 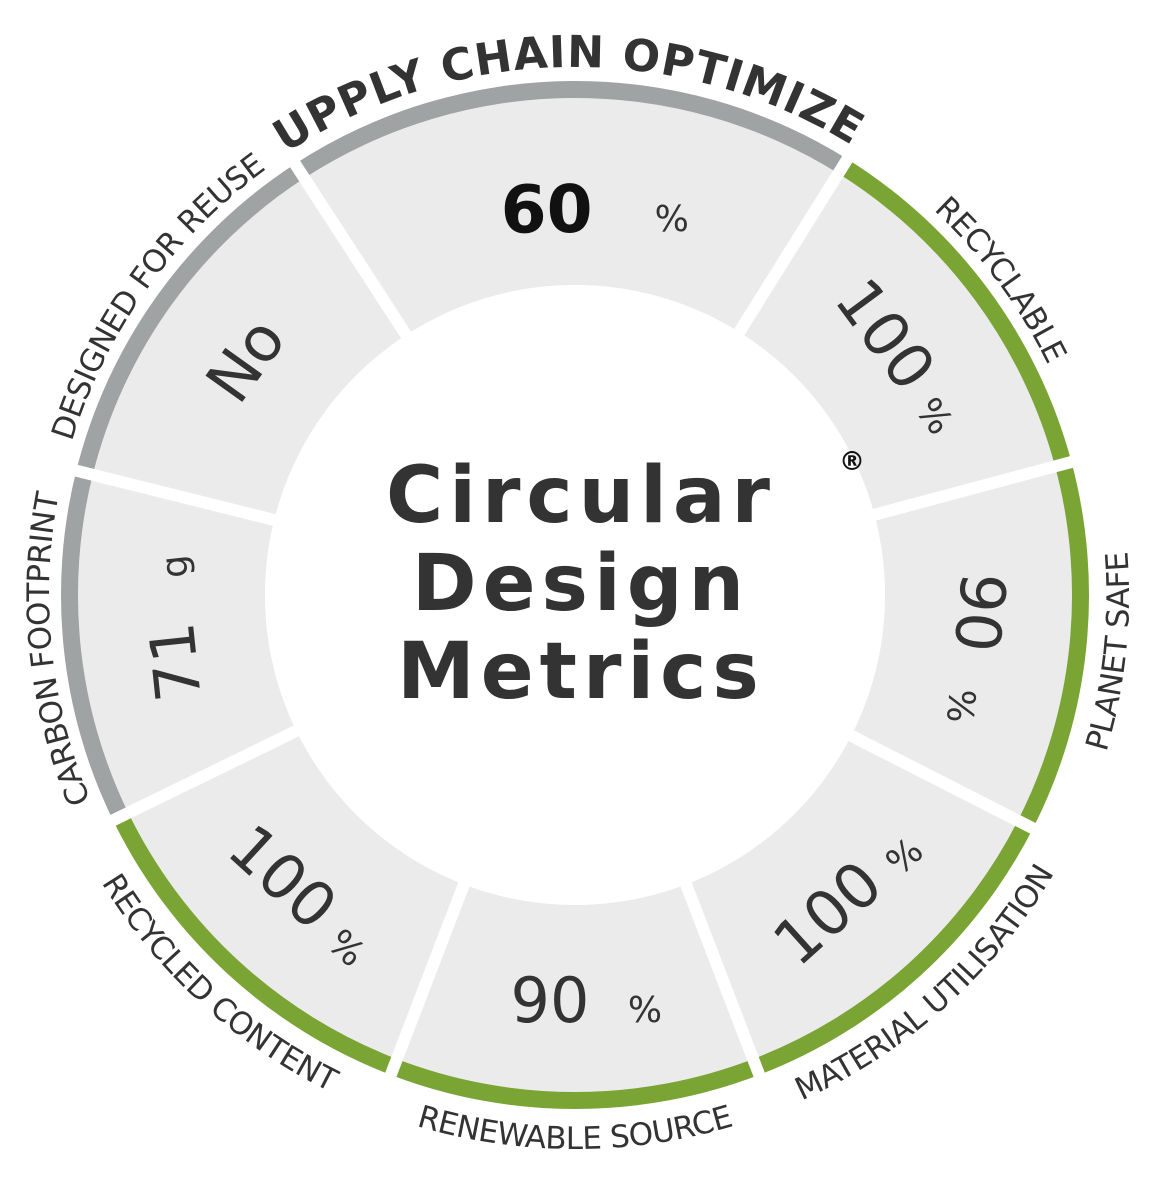 What do you see at coordinates (581, 584) in the screenshot?
I see `center-title: Design` at bounding box center [581, 584].